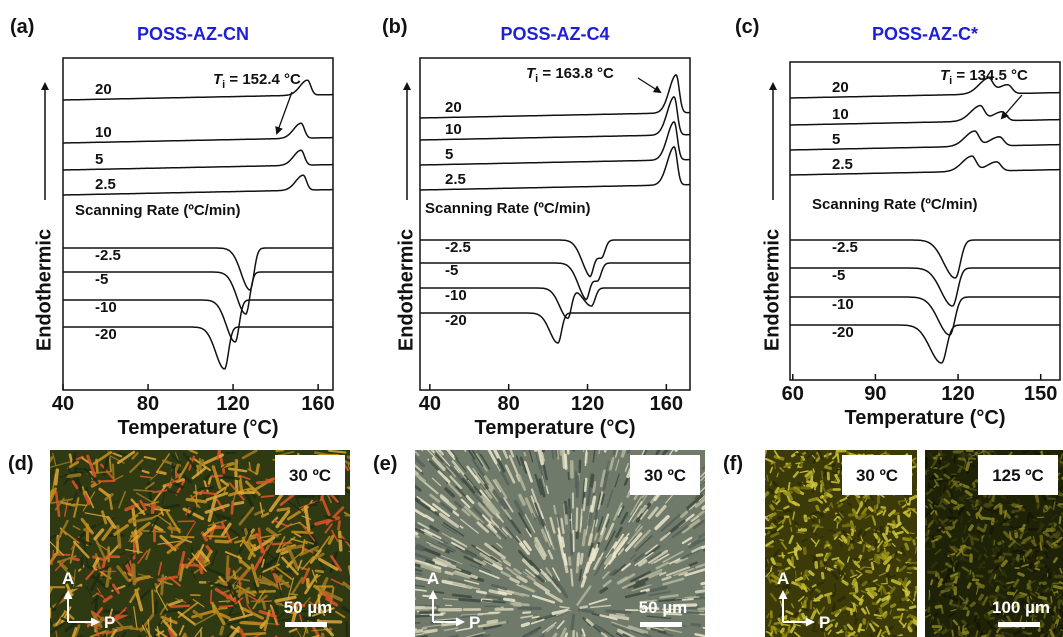  I want to click on panel-letter: (a), so click(22, 27).